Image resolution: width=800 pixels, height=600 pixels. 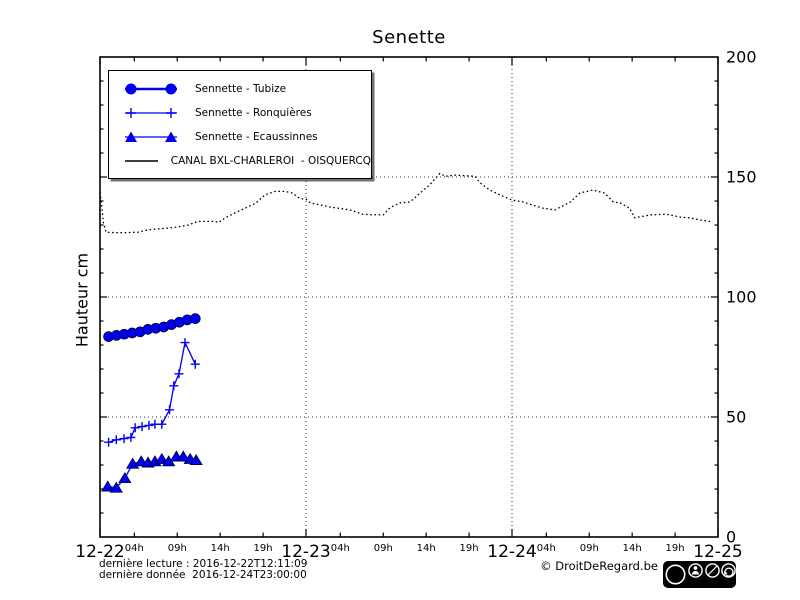 What do you see at coordinates (195, 318) in the screenshot?
I see `marker-circle` at bounding box center [195, 318].